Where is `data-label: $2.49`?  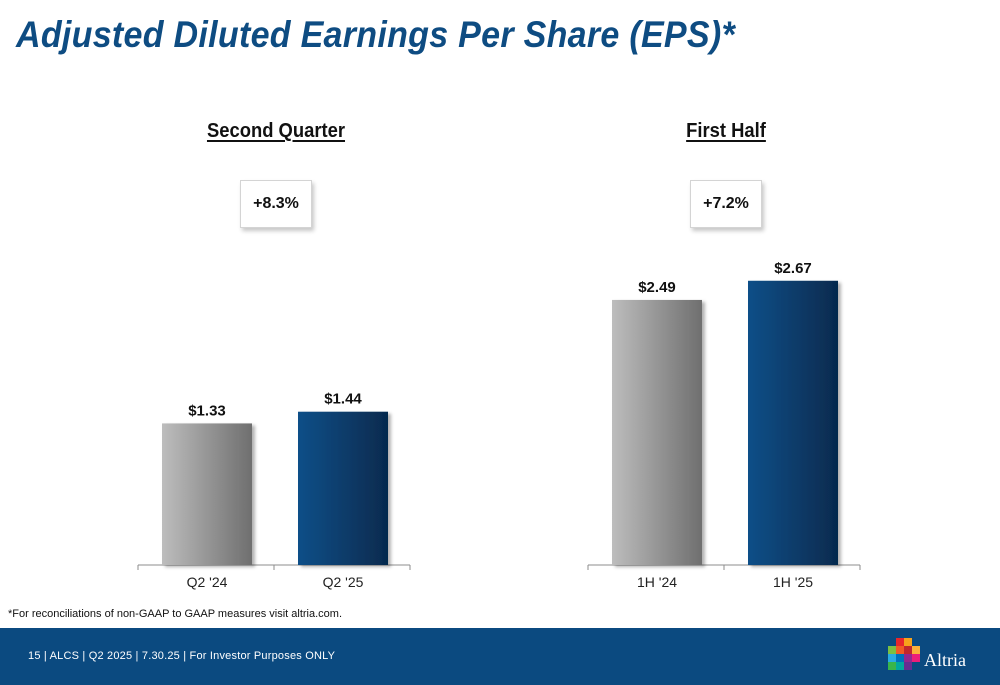 data-label: $2.49 is located at coordinates (657, 287).